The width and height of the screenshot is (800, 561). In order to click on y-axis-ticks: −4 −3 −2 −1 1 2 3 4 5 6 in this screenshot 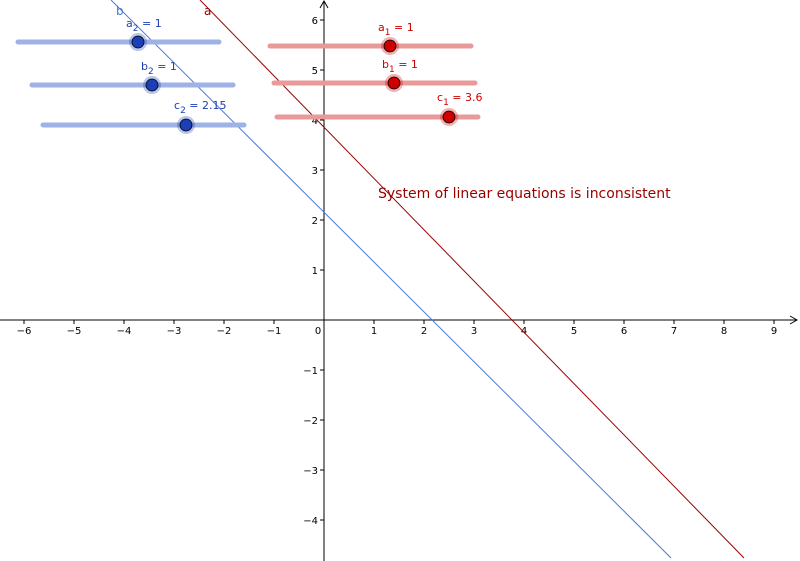, I will do `click(313, 271)`.